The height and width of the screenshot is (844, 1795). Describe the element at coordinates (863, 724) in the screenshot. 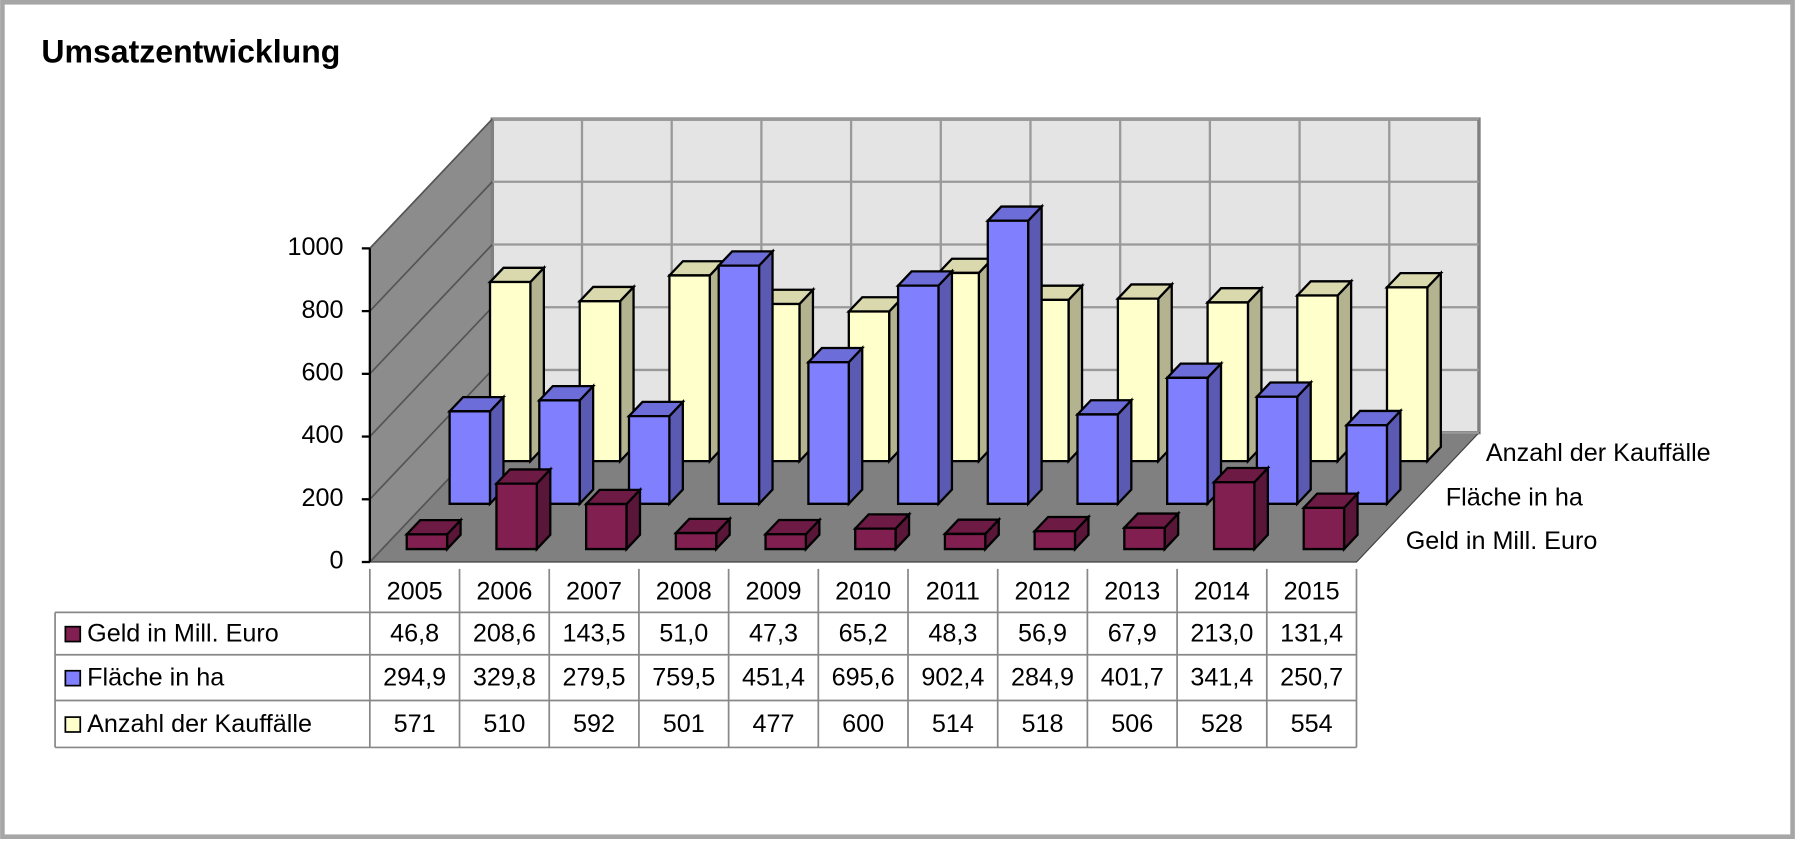

I see `table-cell: 600` at that location.